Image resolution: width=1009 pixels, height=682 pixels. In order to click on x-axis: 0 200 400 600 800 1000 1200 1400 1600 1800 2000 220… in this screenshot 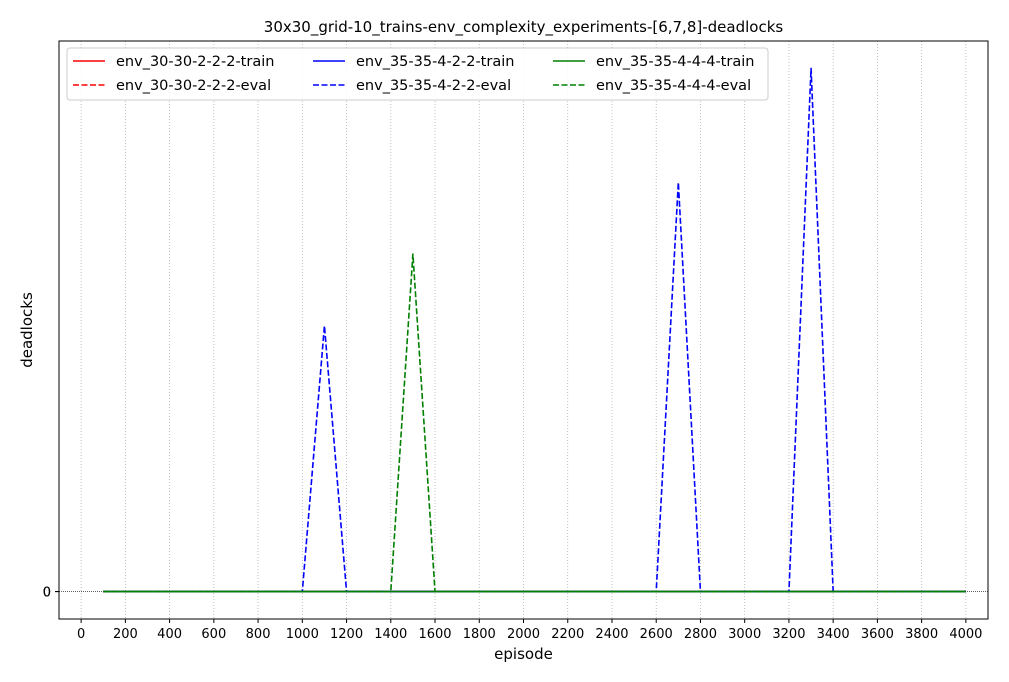, I will do `click(529, 630)`.